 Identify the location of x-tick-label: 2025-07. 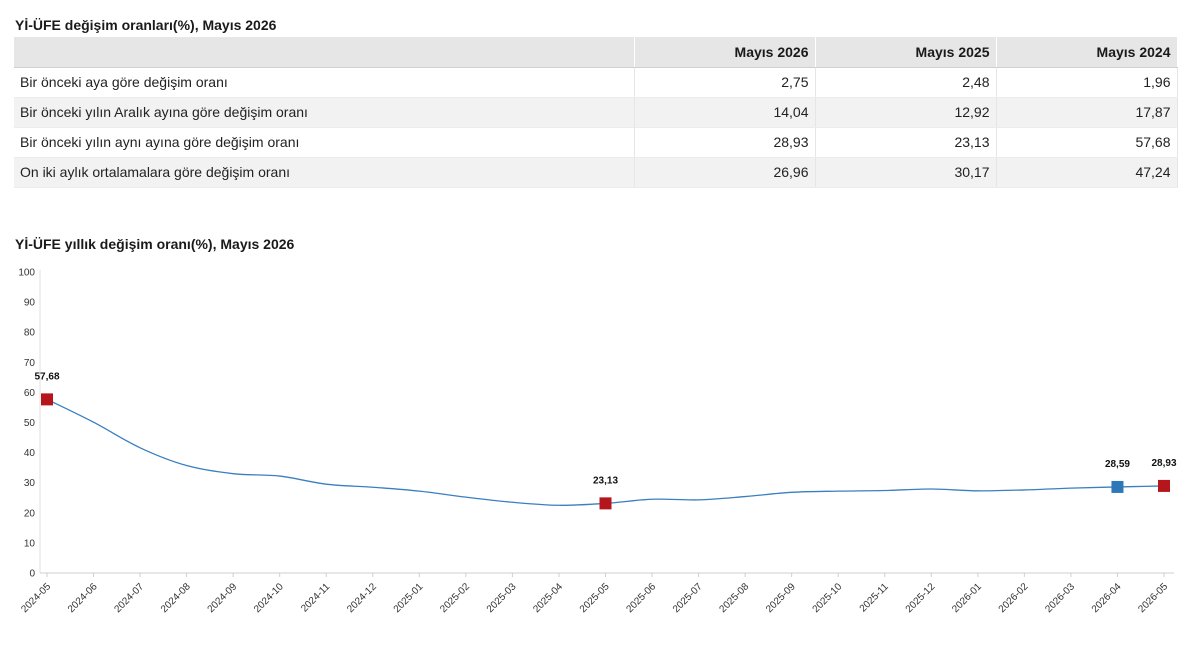
(688, 598).